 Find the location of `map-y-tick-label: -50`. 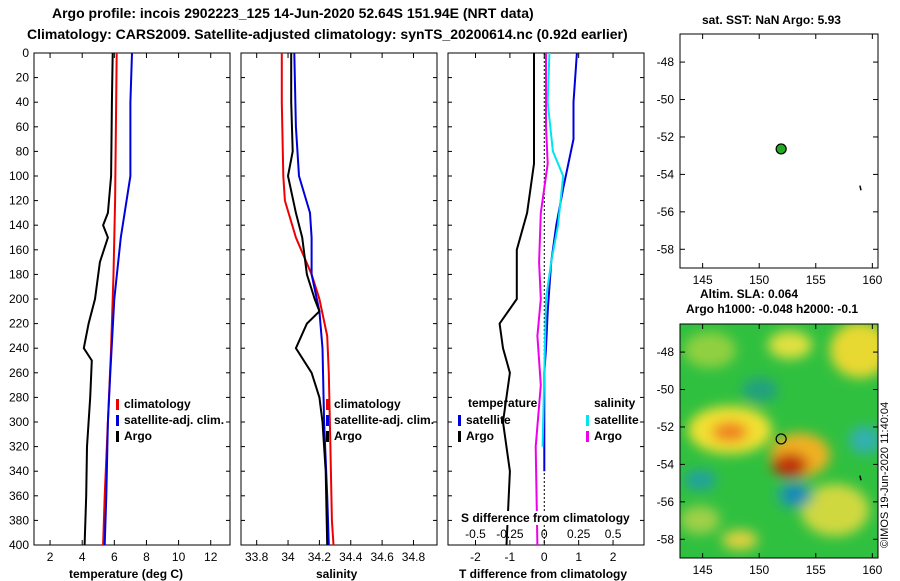

map-y-tick-label: -50 is located at coordinates (666, 100).